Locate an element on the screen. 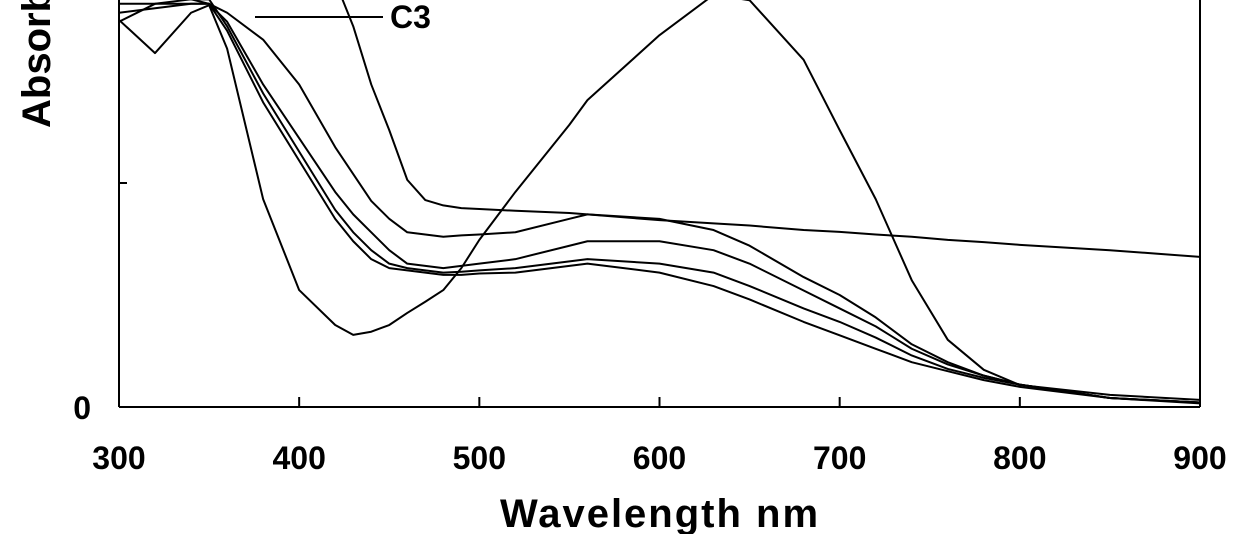  x-tick-label: 500 is located at coordinates (479, 458).